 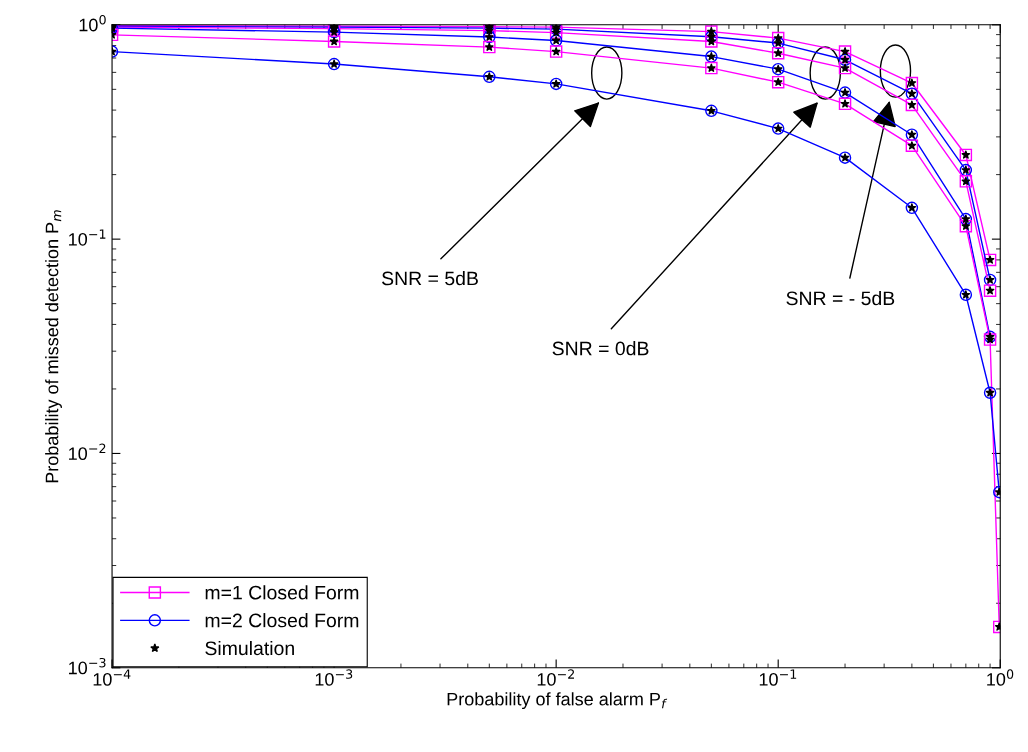 I want to click on x-tick-label: 10$^{−2}$, so click(x=555, y=677).